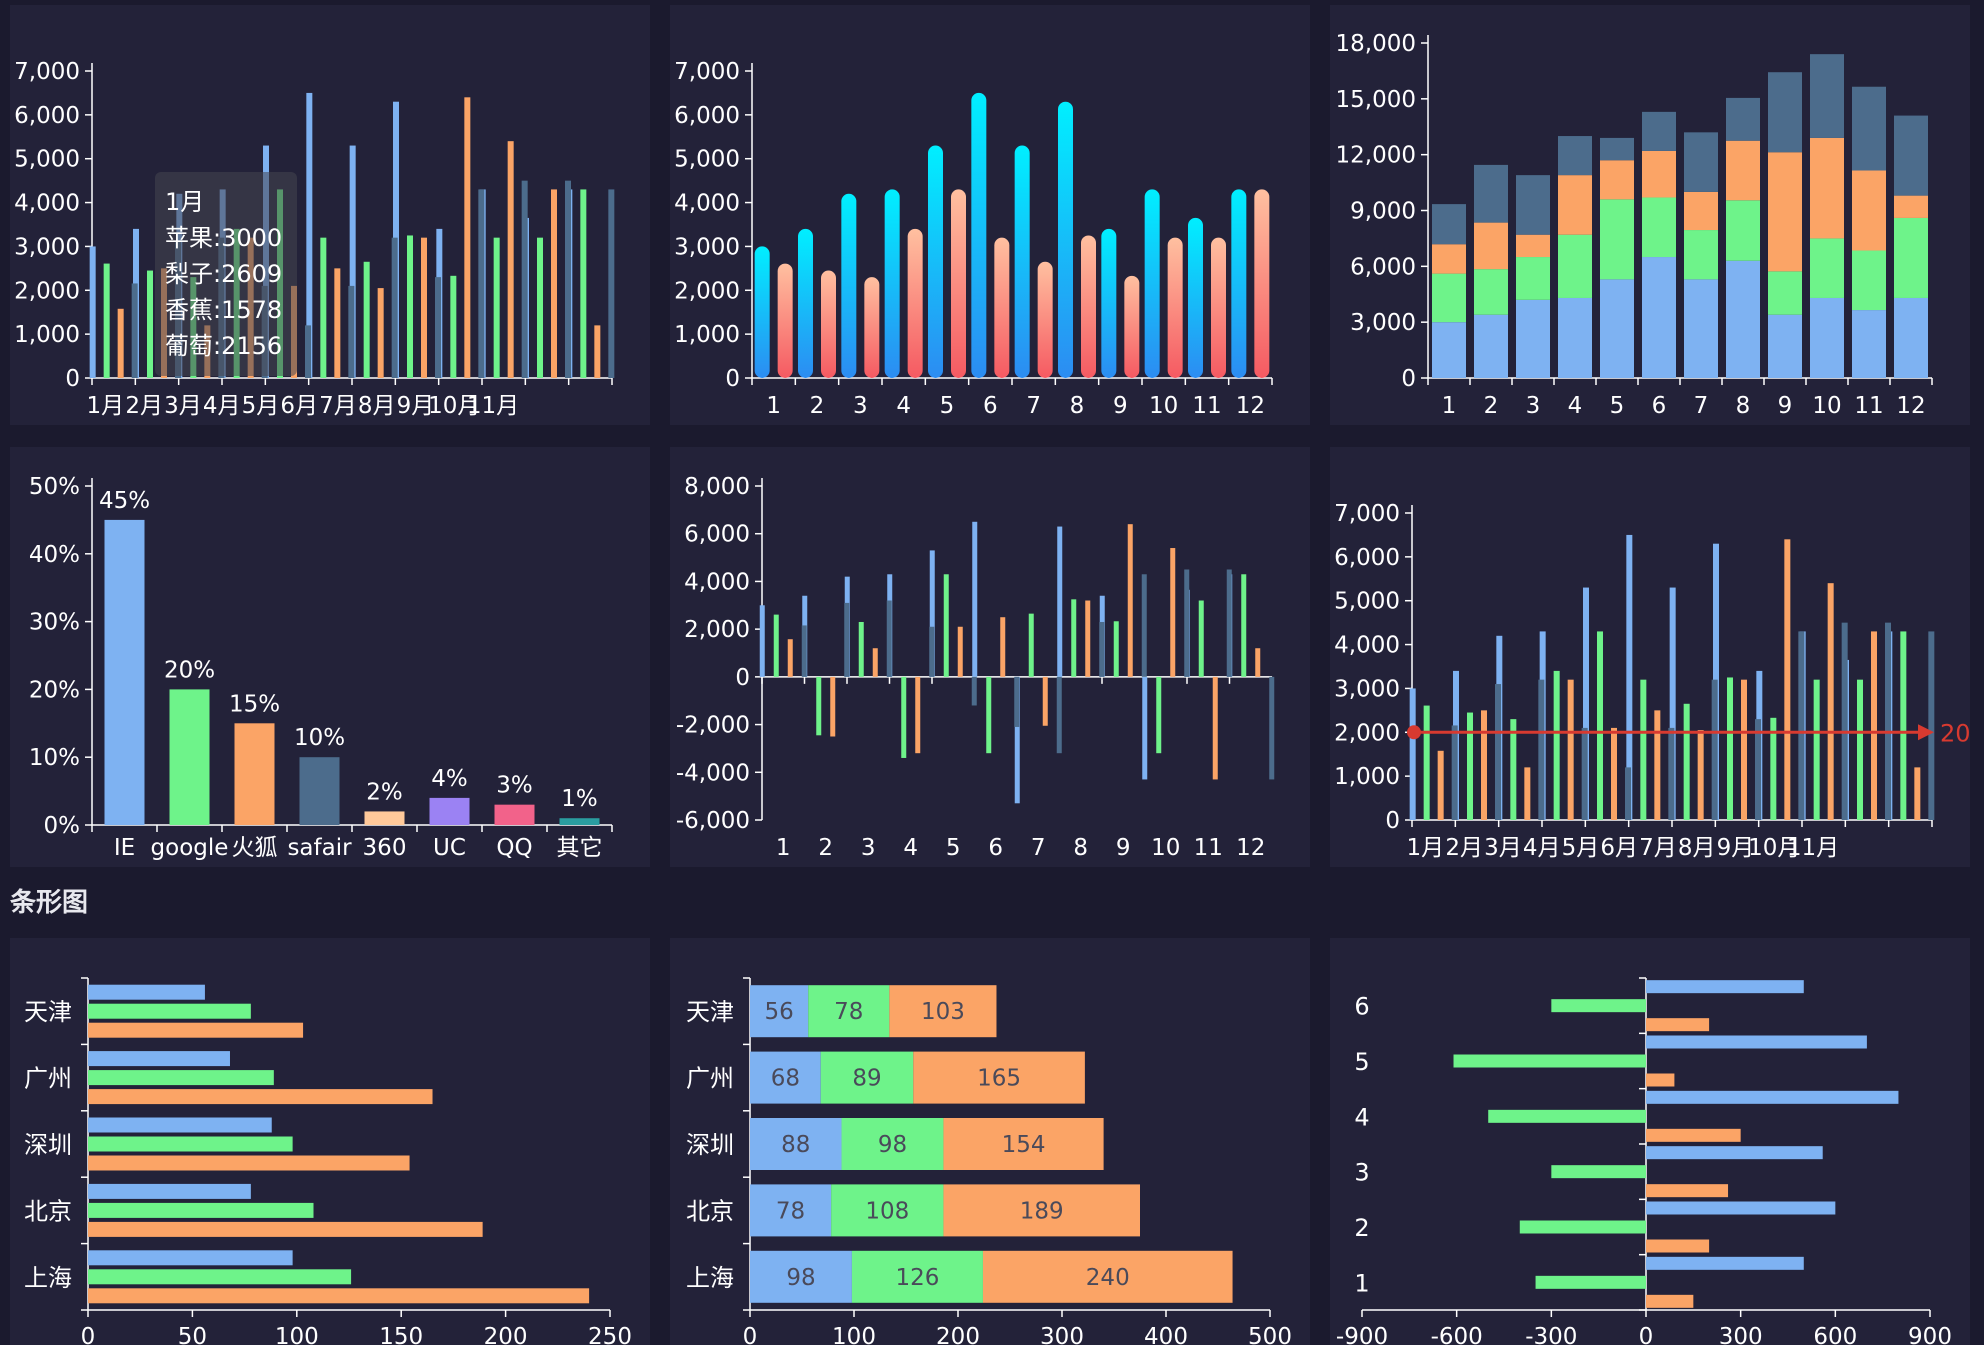 Image resolution: width=1984 pixels, height=1345 pixels. What do you see at coordinates (328, 1161) in the screenshot?
I see `chart7-svg: 0 50 100 150 200 250 上海 北京 深圳 广州 天津` at bounding box center [328, 1161].